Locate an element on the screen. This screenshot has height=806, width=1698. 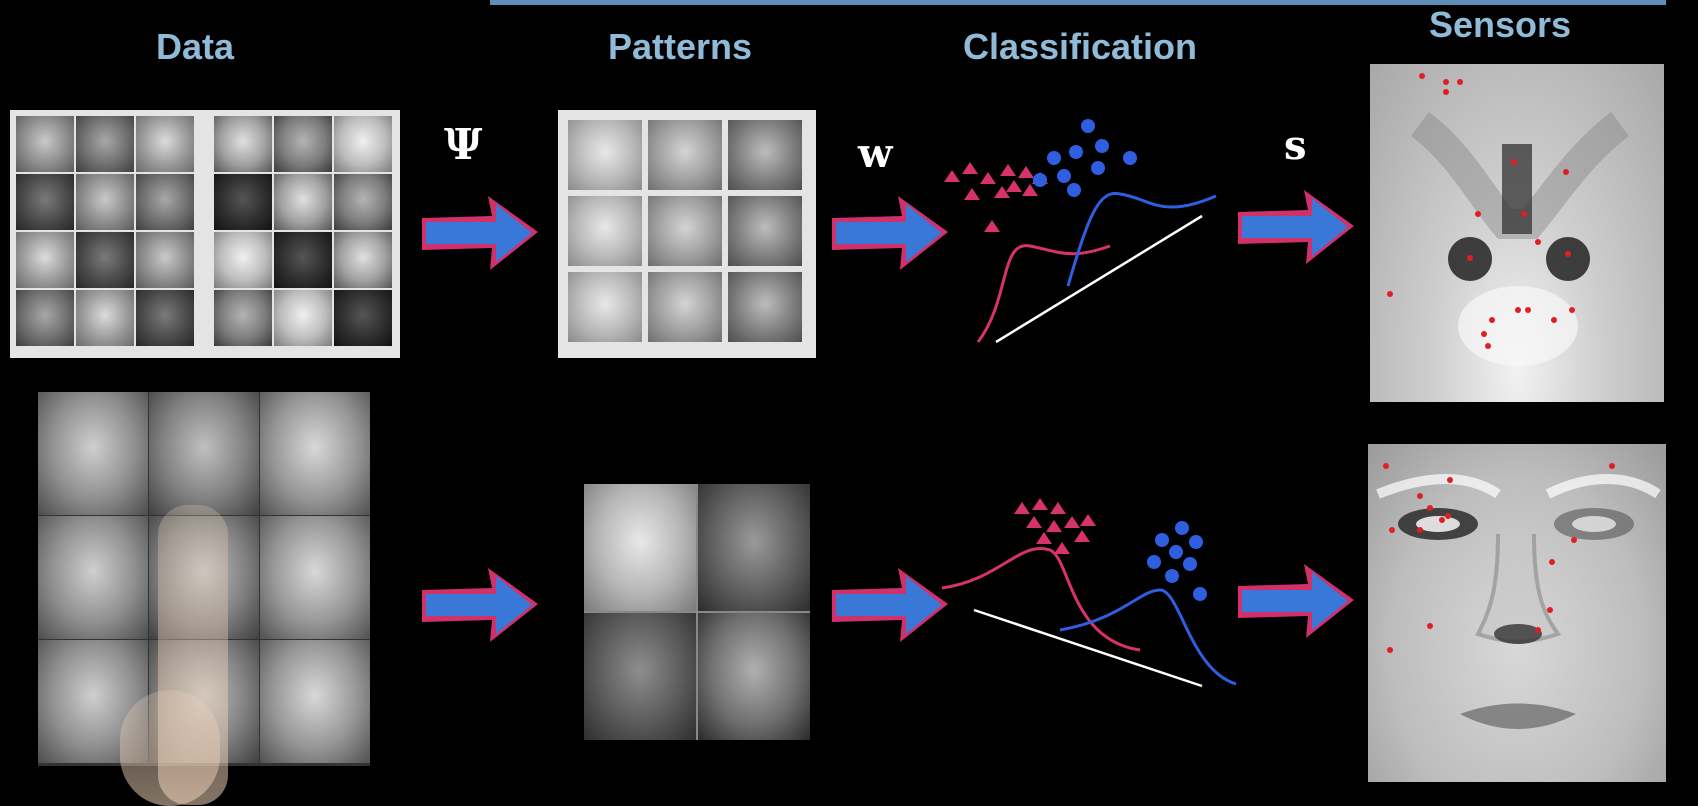
cats-dogs-grid is located at coordinates (205, 234).